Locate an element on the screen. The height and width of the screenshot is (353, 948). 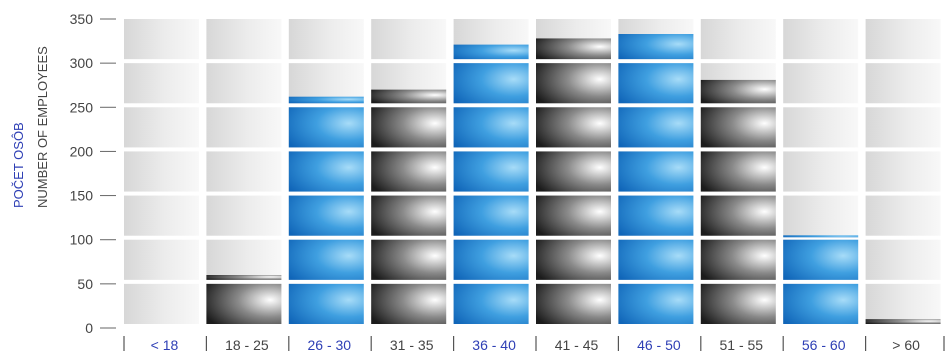
y-axis-title: POČET OSÔB is located at coordinates (18, 165).